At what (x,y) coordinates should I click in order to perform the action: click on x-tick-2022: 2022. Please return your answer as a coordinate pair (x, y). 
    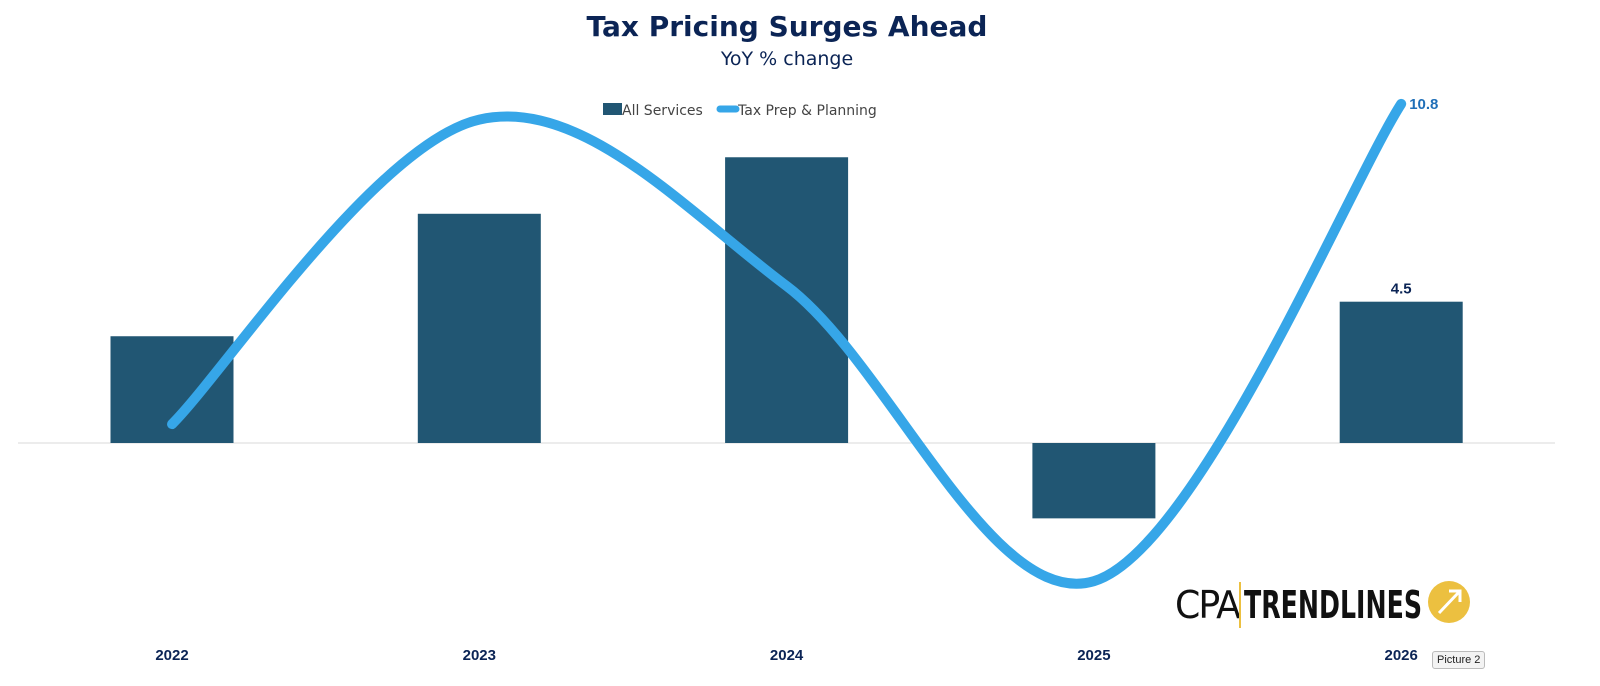
    Looking at the image, I should click on (171, 655).